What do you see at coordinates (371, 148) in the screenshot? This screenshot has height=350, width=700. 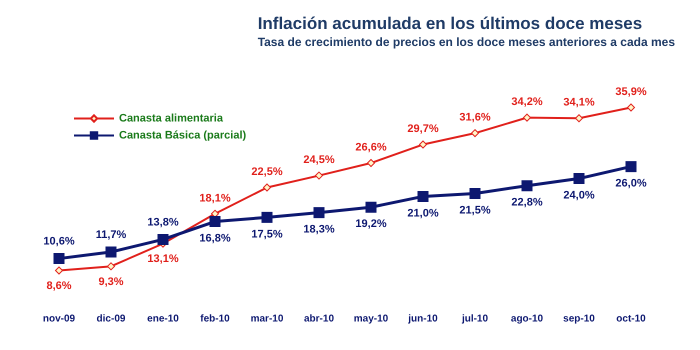 I see `data-label: 26,6%` at bounding box center [371, 148].